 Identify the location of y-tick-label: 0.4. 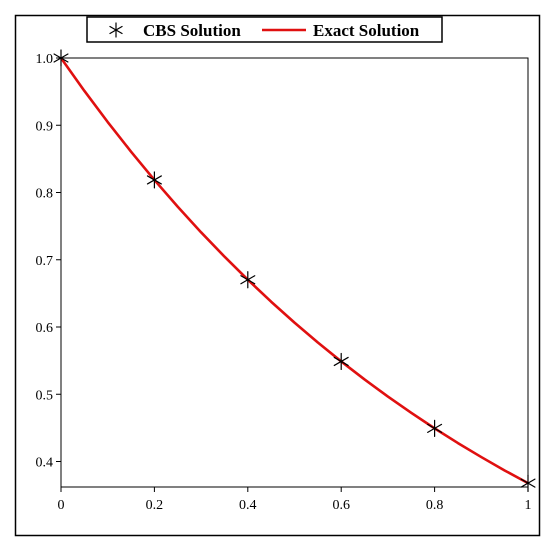
(45, 463).